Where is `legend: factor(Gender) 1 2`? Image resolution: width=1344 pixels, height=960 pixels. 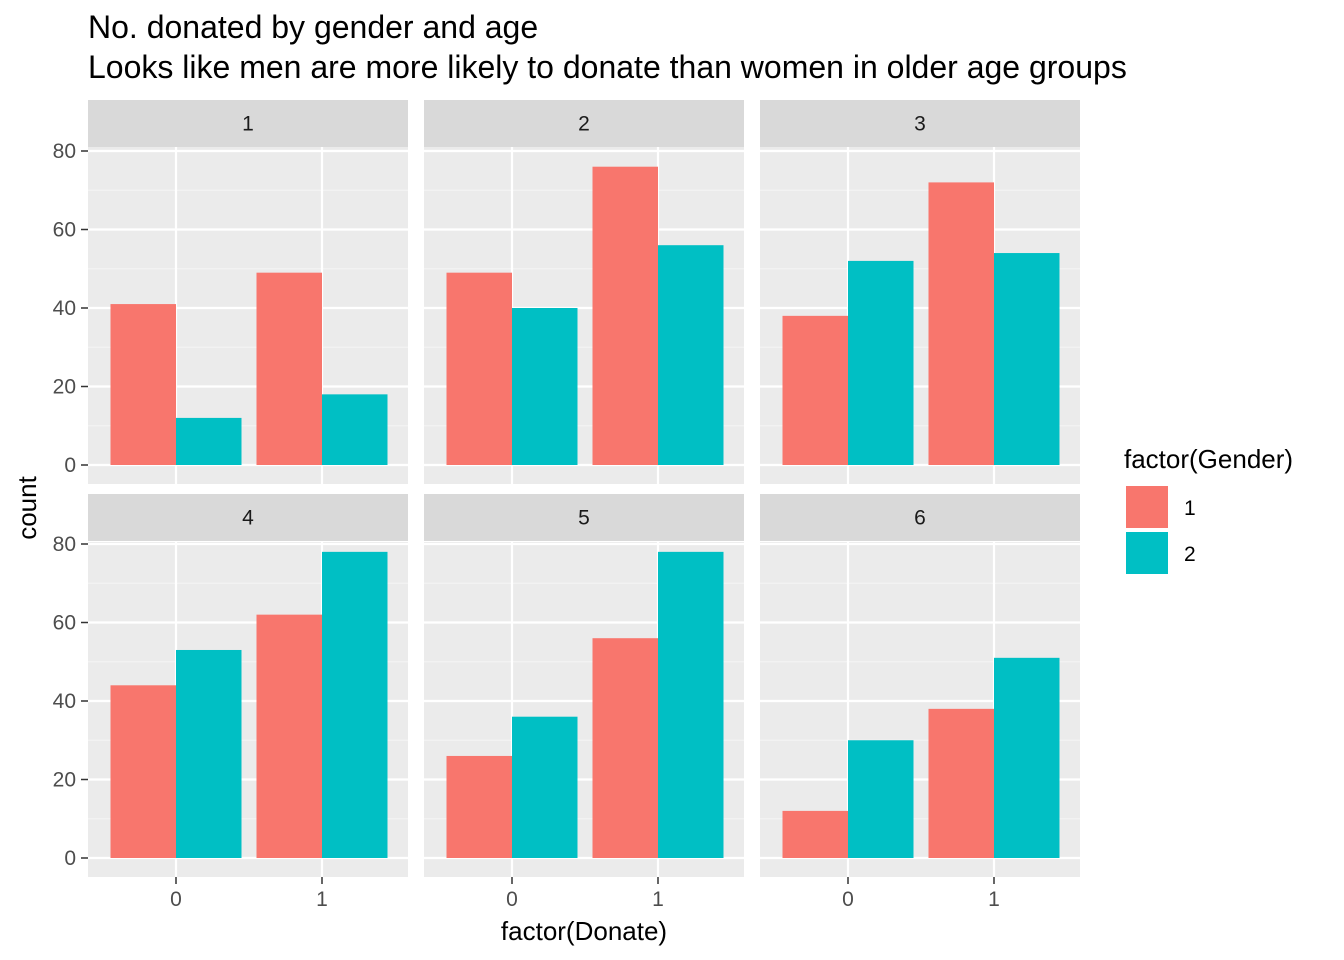
legend: factor(Gender) 1 2 is located at coordinates (1208, 509).